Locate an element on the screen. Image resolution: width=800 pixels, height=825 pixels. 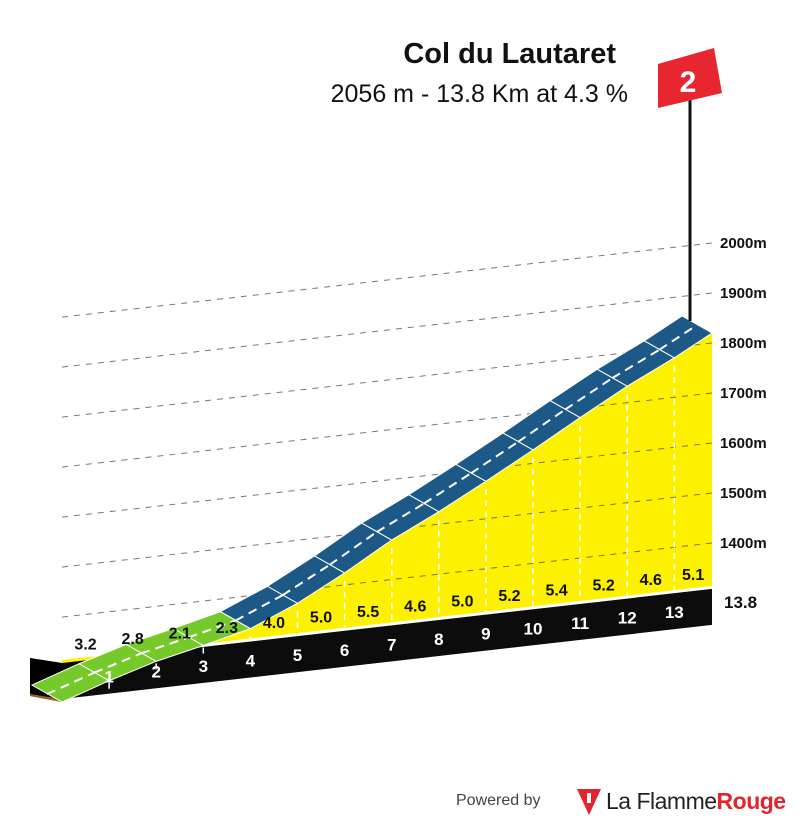
km-marker-label: 3 is located at coordinates (203, 666).